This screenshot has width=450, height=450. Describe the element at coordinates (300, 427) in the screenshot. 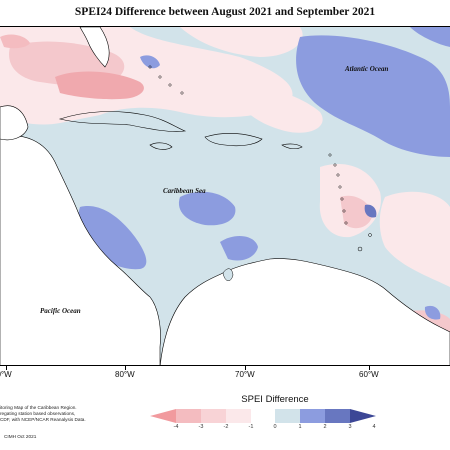

I see `legend-tick-1: 1` at that location.